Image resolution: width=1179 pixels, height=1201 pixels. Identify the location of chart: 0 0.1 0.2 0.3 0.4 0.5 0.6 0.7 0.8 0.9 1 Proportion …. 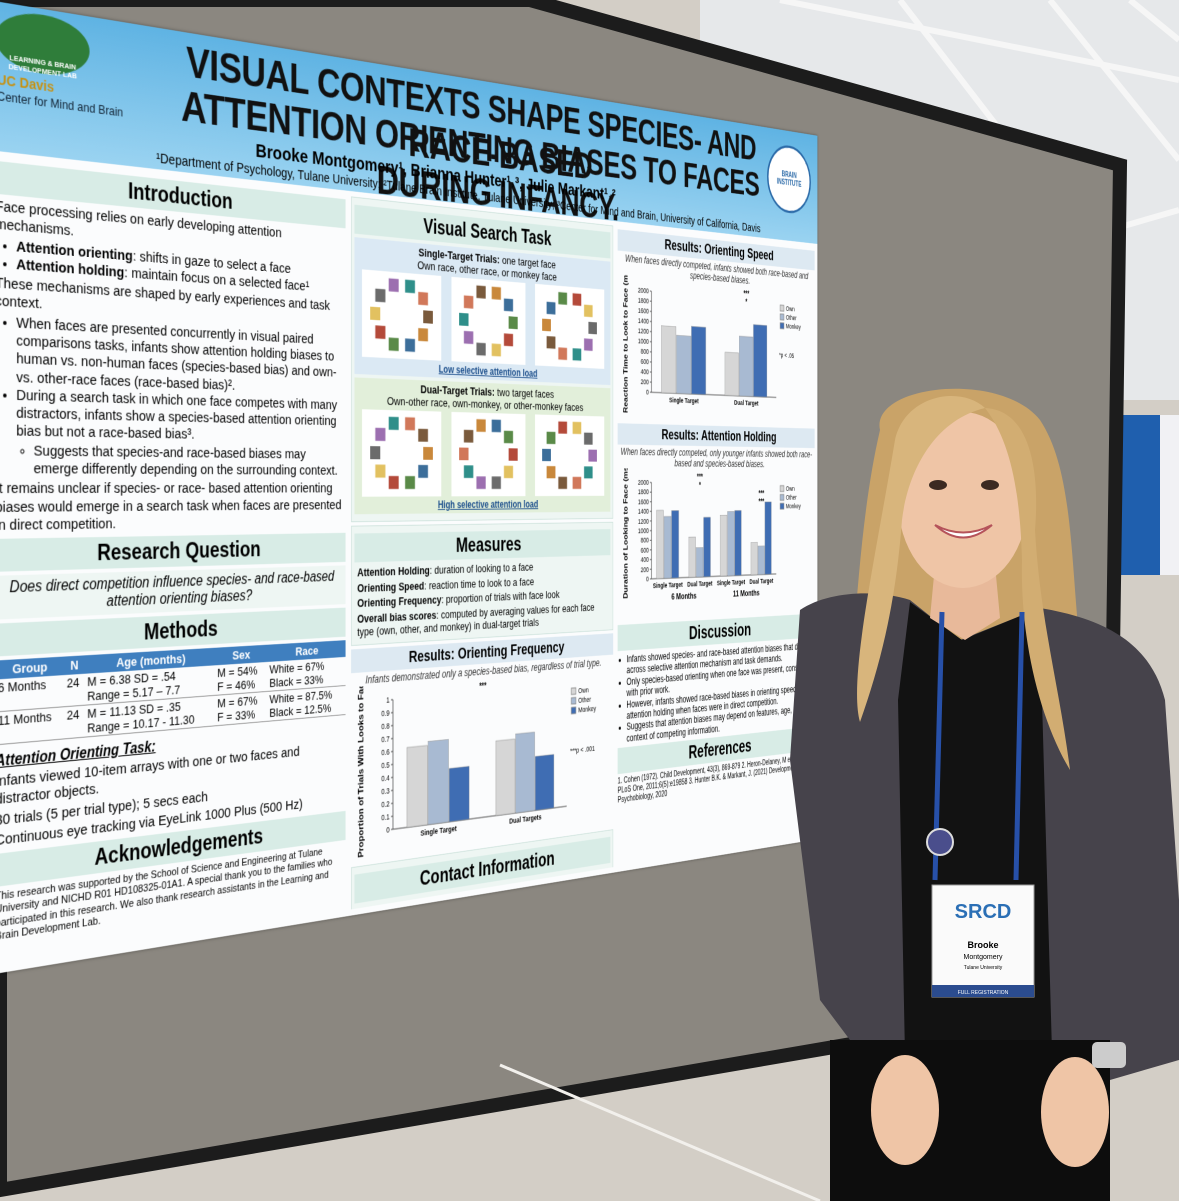
(477, 768).